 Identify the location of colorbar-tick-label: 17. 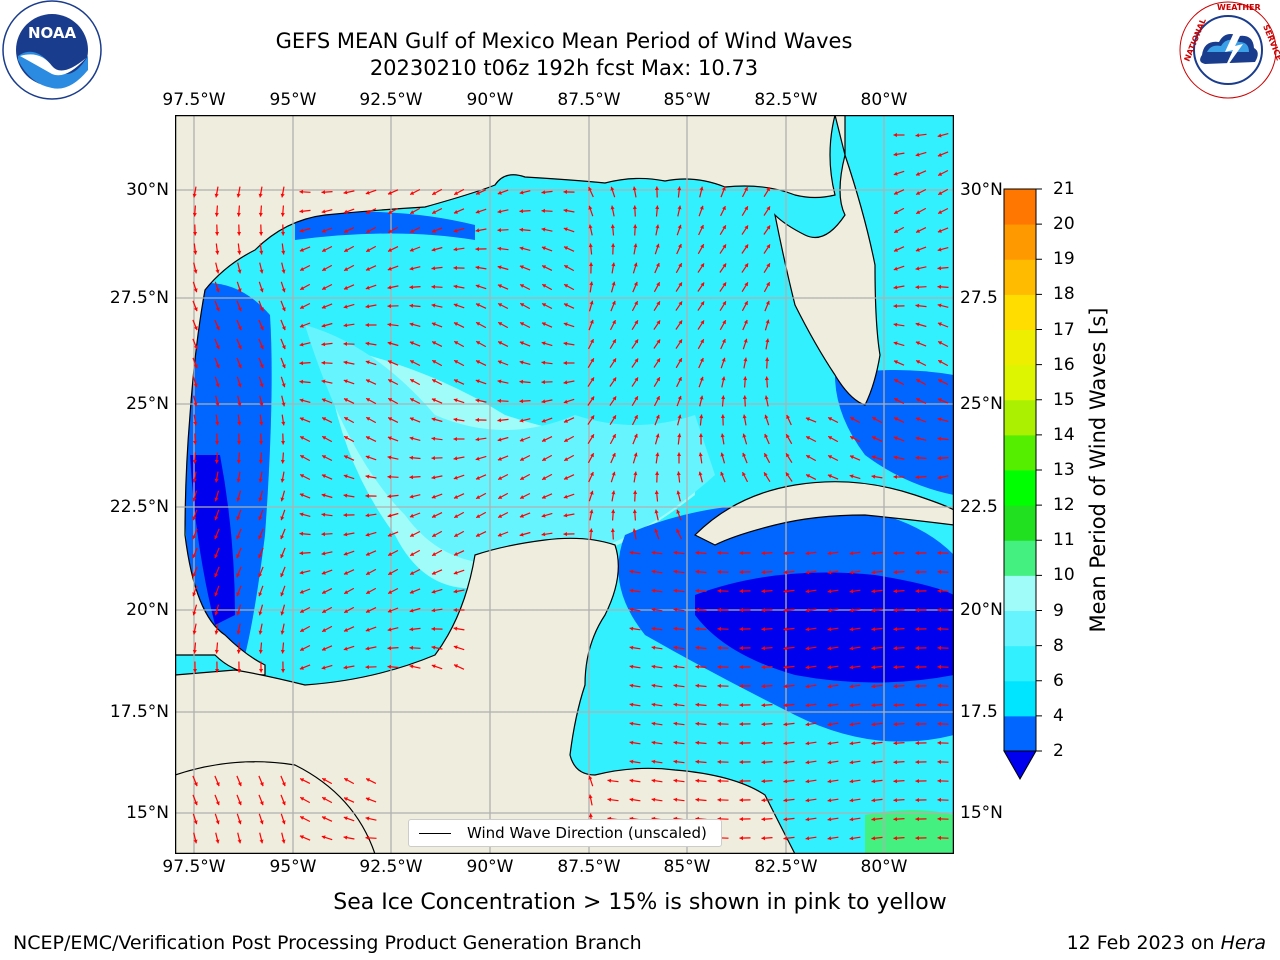
(1064, 329).